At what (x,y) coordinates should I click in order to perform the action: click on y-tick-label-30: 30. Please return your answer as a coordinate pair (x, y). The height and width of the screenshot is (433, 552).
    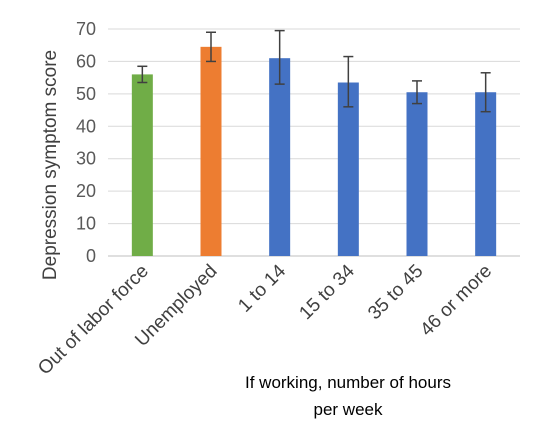
    Looking at the image, I should click on (86, 159).